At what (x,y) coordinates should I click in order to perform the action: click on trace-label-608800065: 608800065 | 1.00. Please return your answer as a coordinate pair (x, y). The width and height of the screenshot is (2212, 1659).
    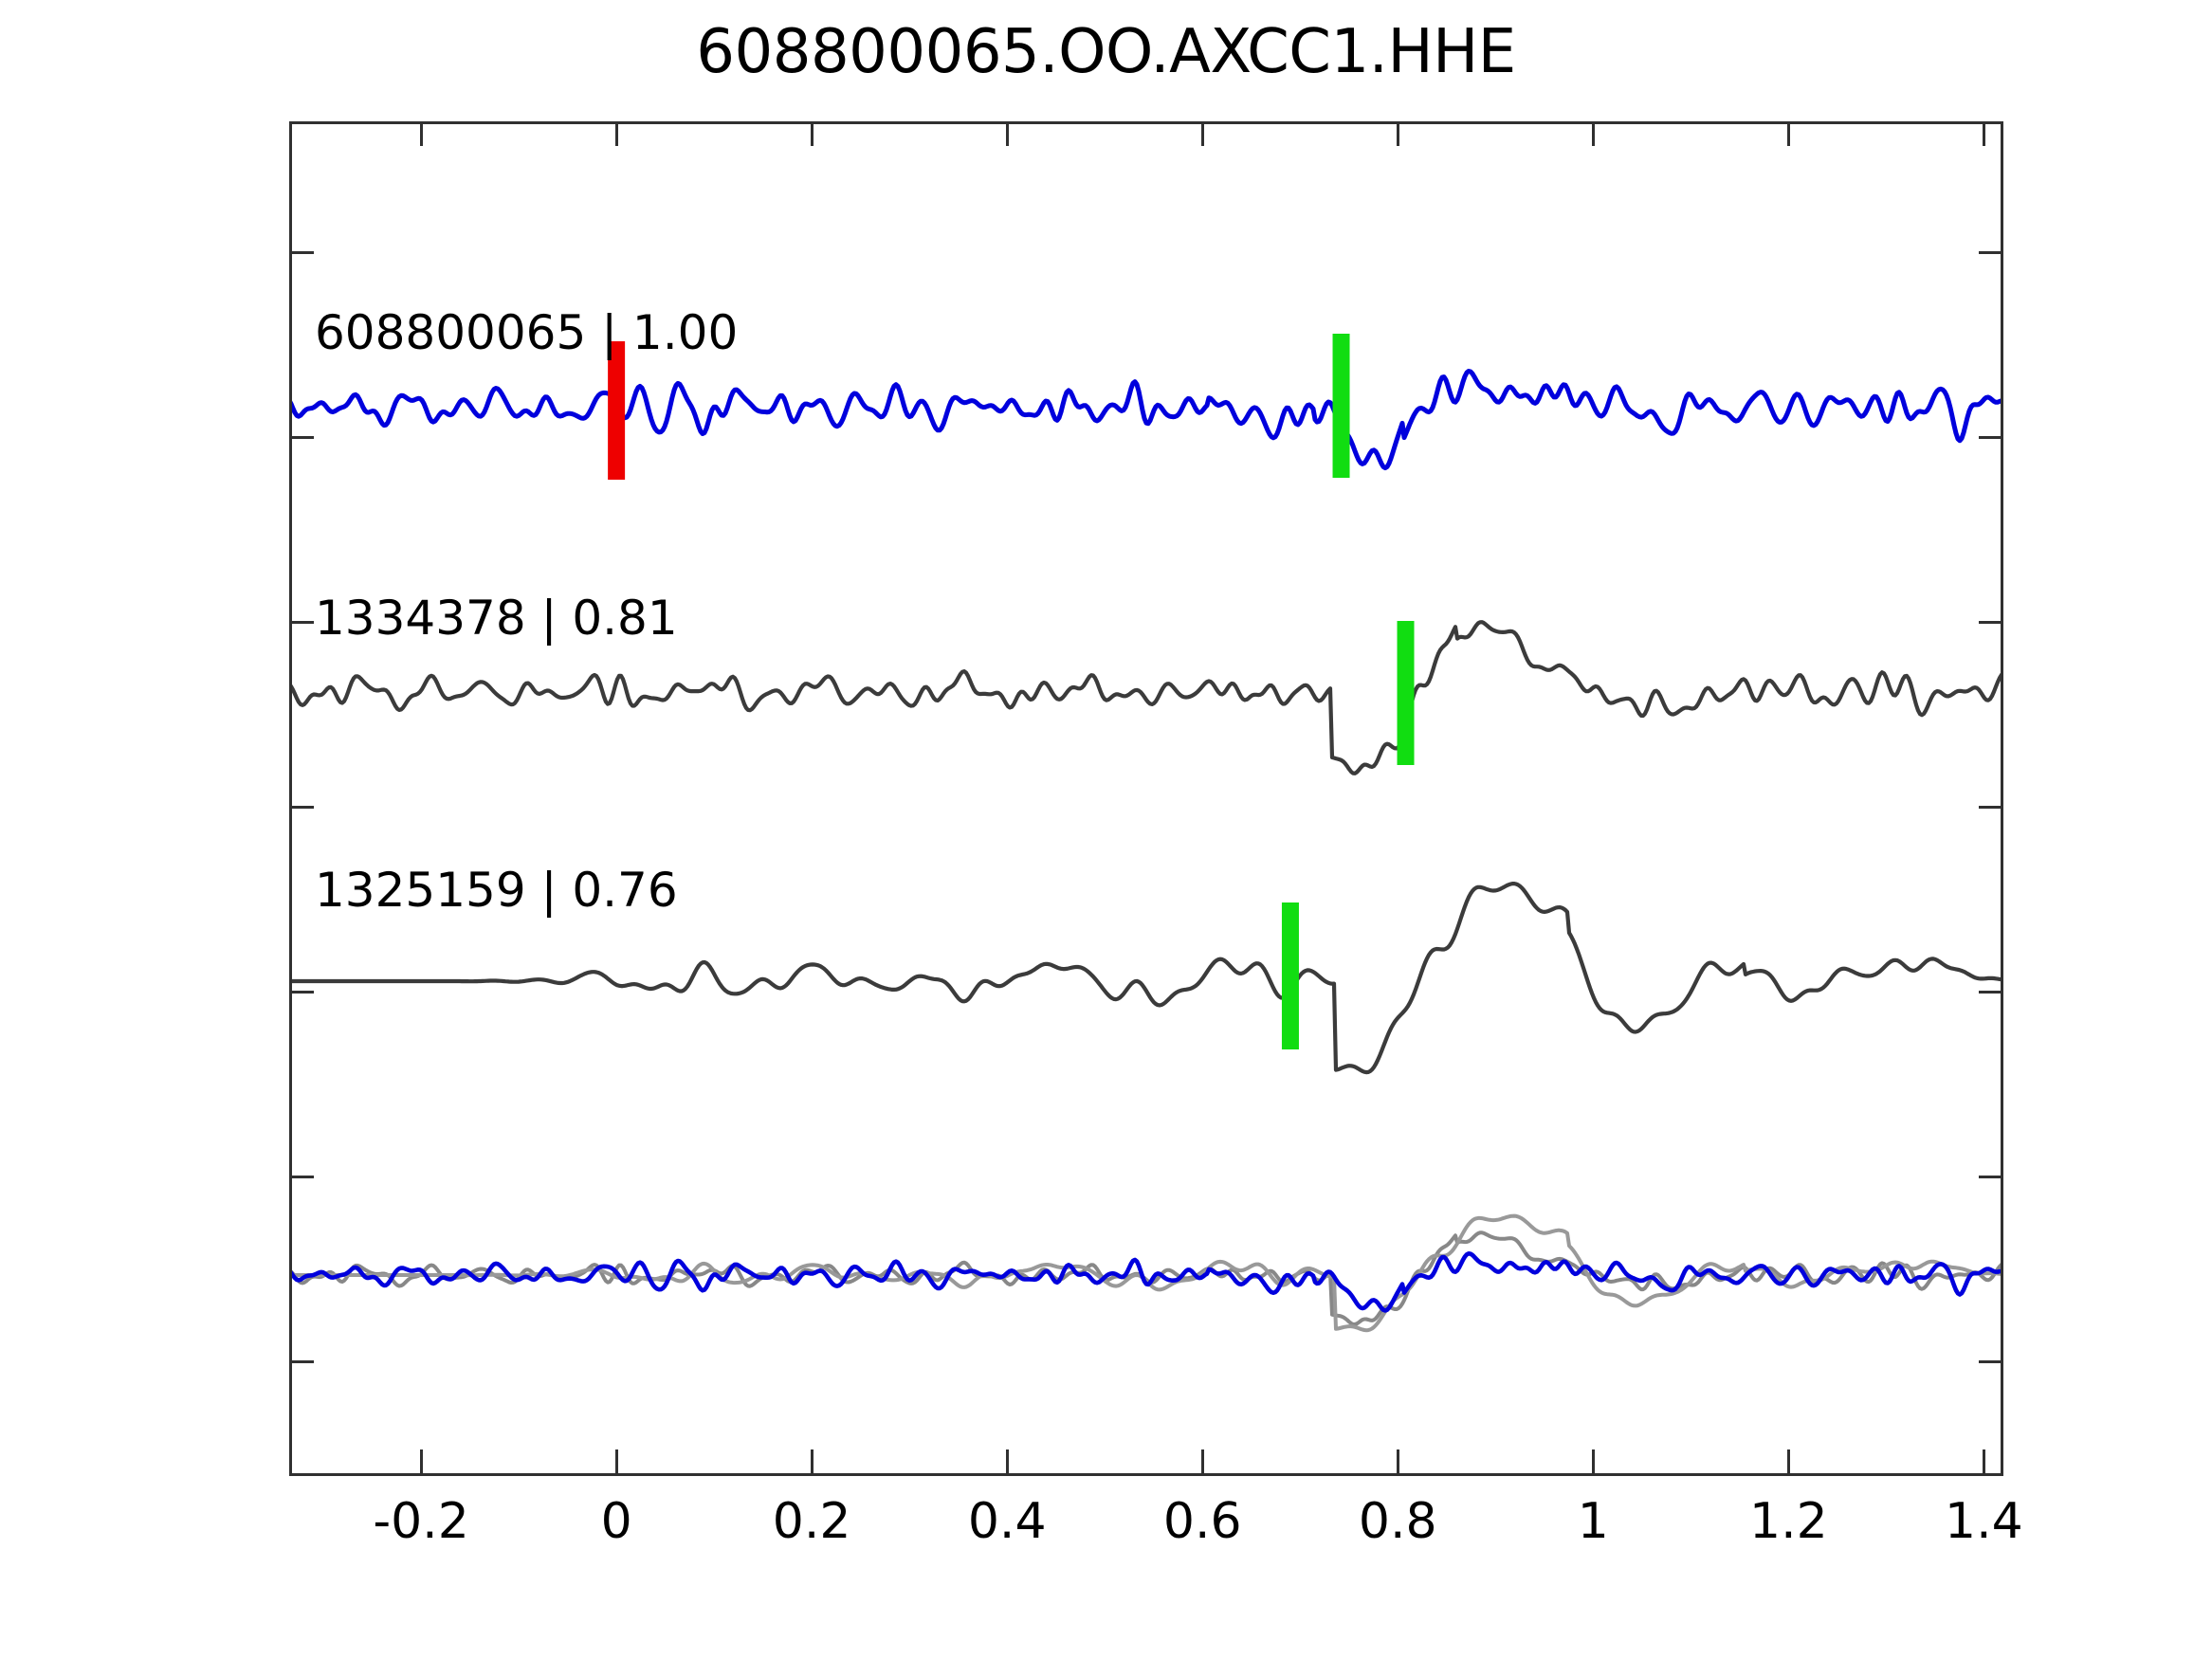
    Looking at the image, I should click on (527, 332).